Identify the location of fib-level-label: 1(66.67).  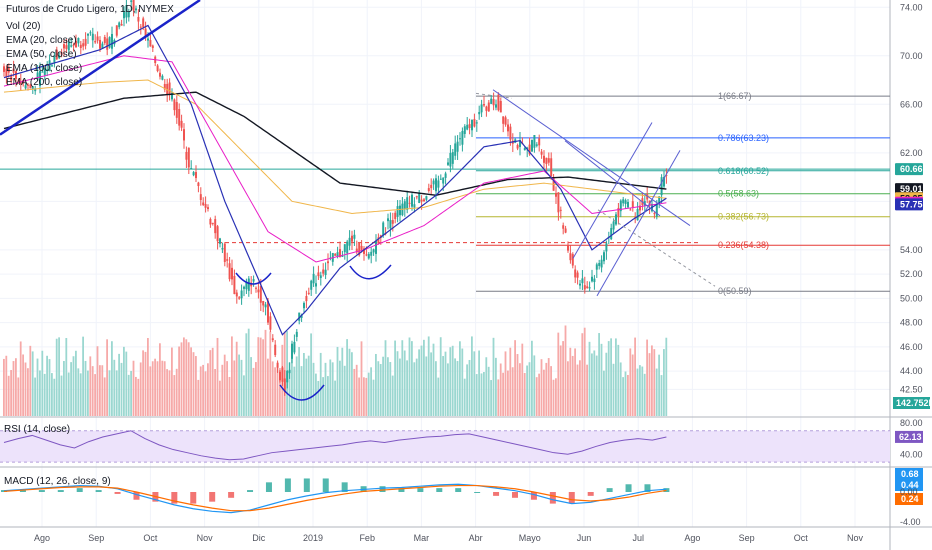
(735, 96).